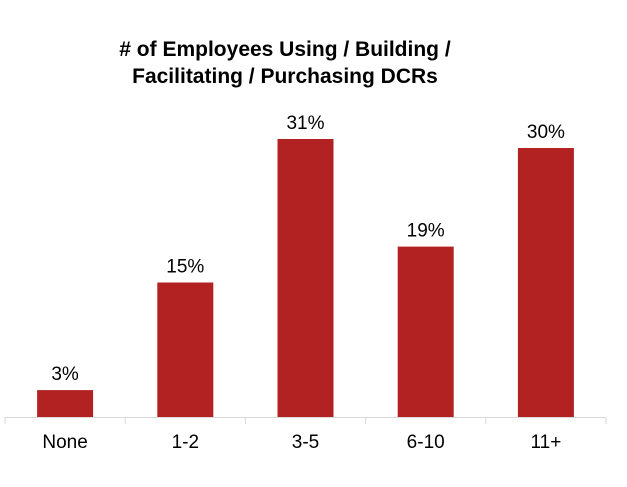 Image resolution: width=627 pixels, height=487 pixels. Describe the element at coordinates (426, 442) in the screenshot. I see `x-tick-label-6-10: 6-10` at that location.